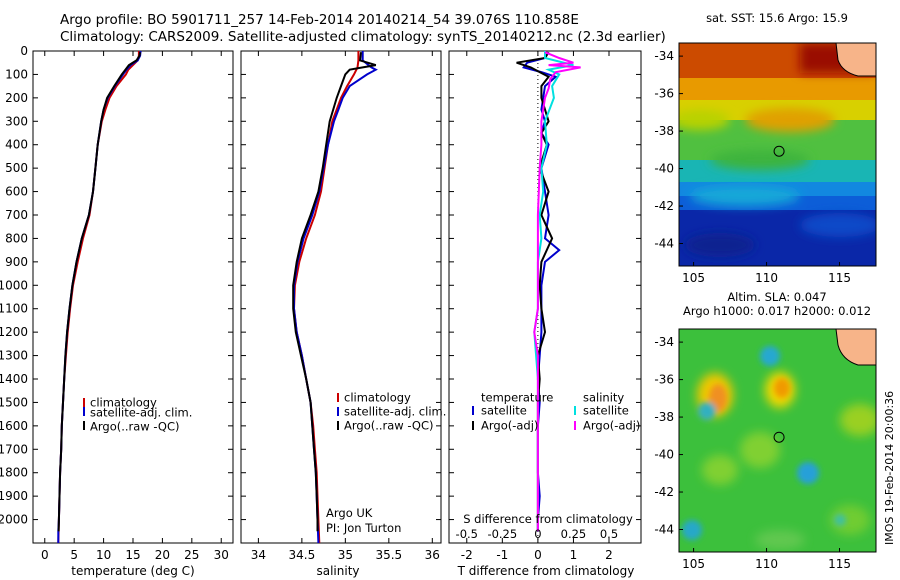 The width and height of the screenshot is (900, 580). I want to click on temperature-x-label: temperature (deg C), so click(132, 571).